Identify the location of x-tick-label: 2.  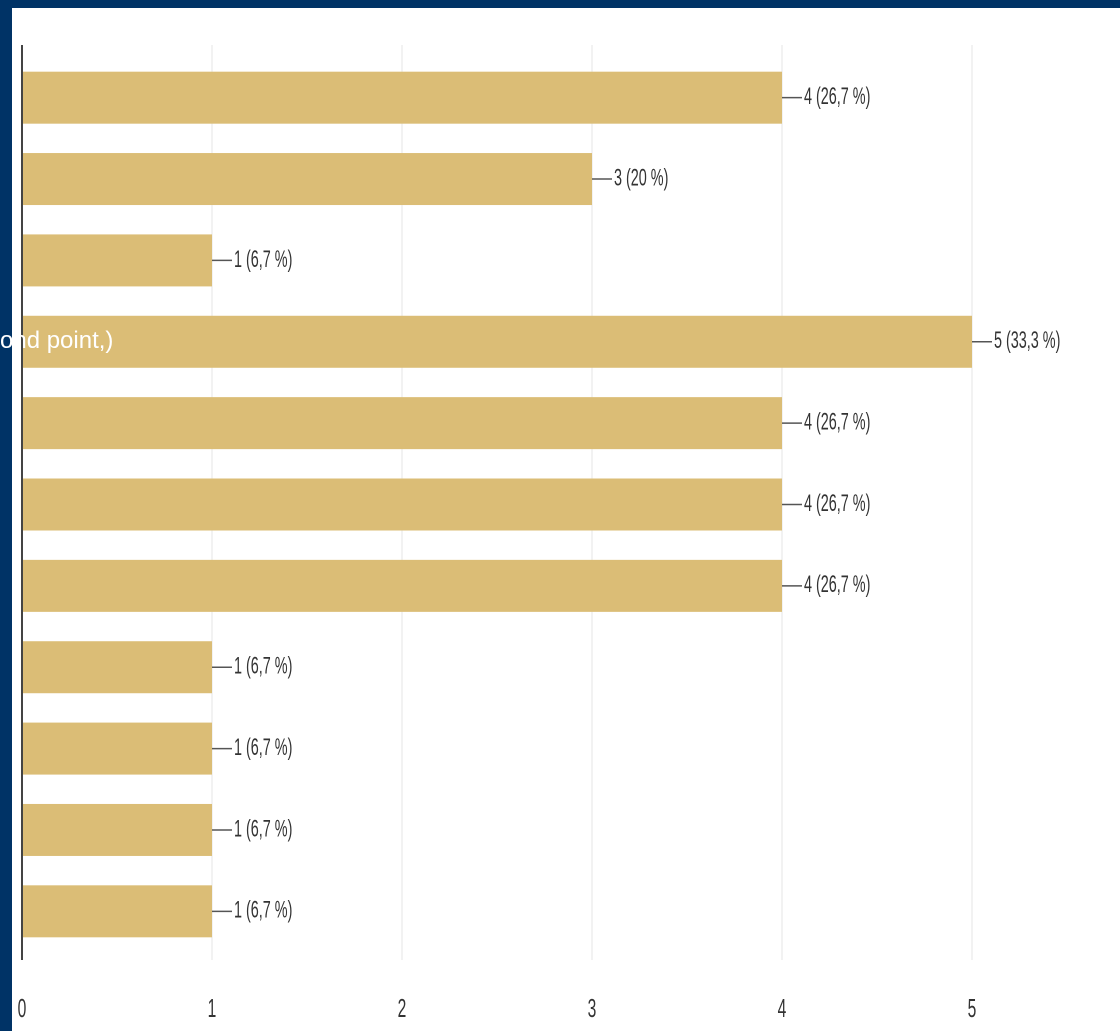
(402, 1008).